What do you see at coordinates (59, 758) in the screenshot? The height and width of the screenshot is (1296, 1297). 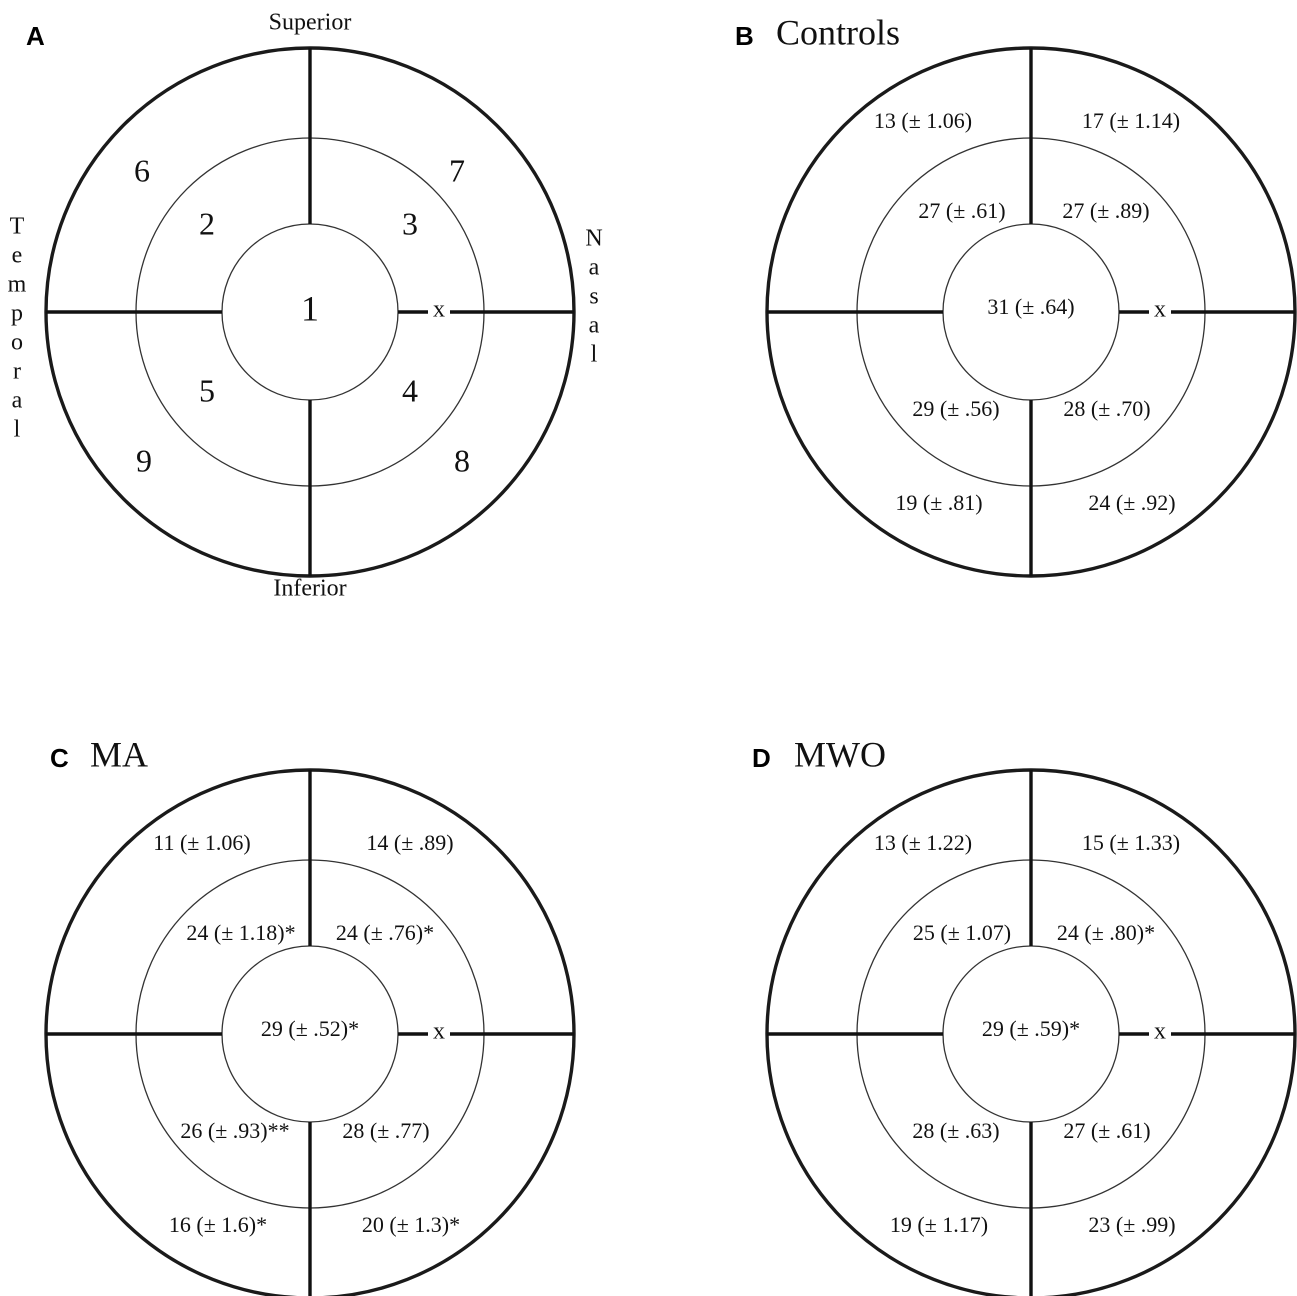 I see `panel-letter: C` at bounding box center [59, 758].